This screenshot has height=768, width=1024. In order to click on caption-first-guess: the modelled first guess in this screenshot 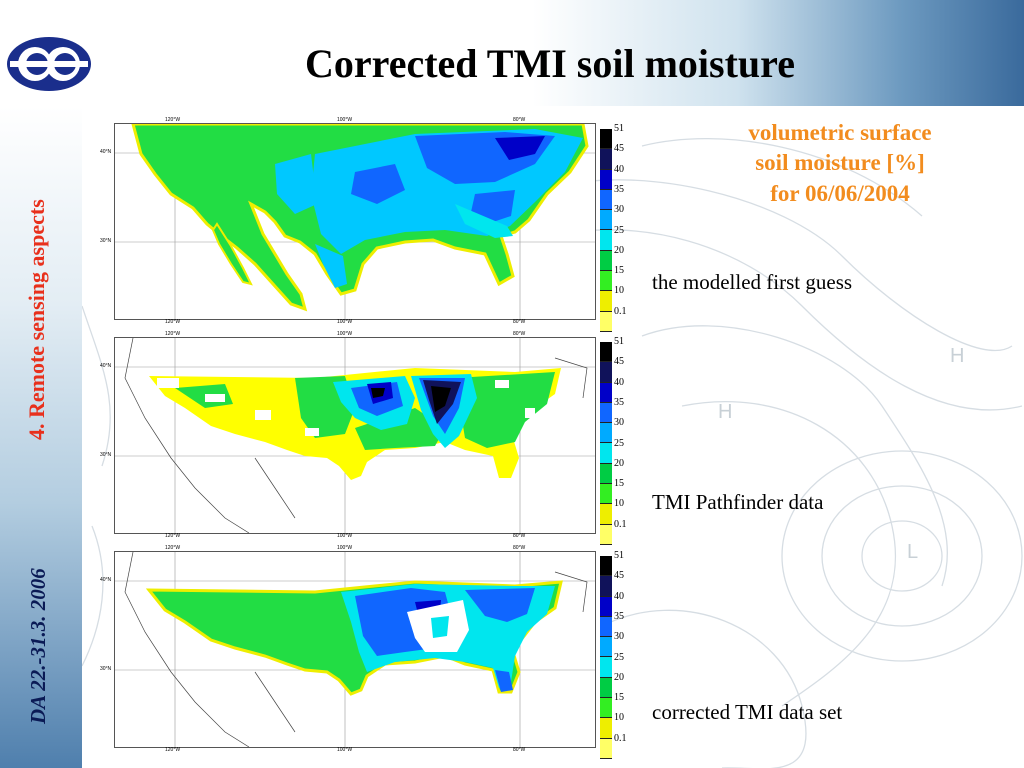, I will do `click(752, 282)`.